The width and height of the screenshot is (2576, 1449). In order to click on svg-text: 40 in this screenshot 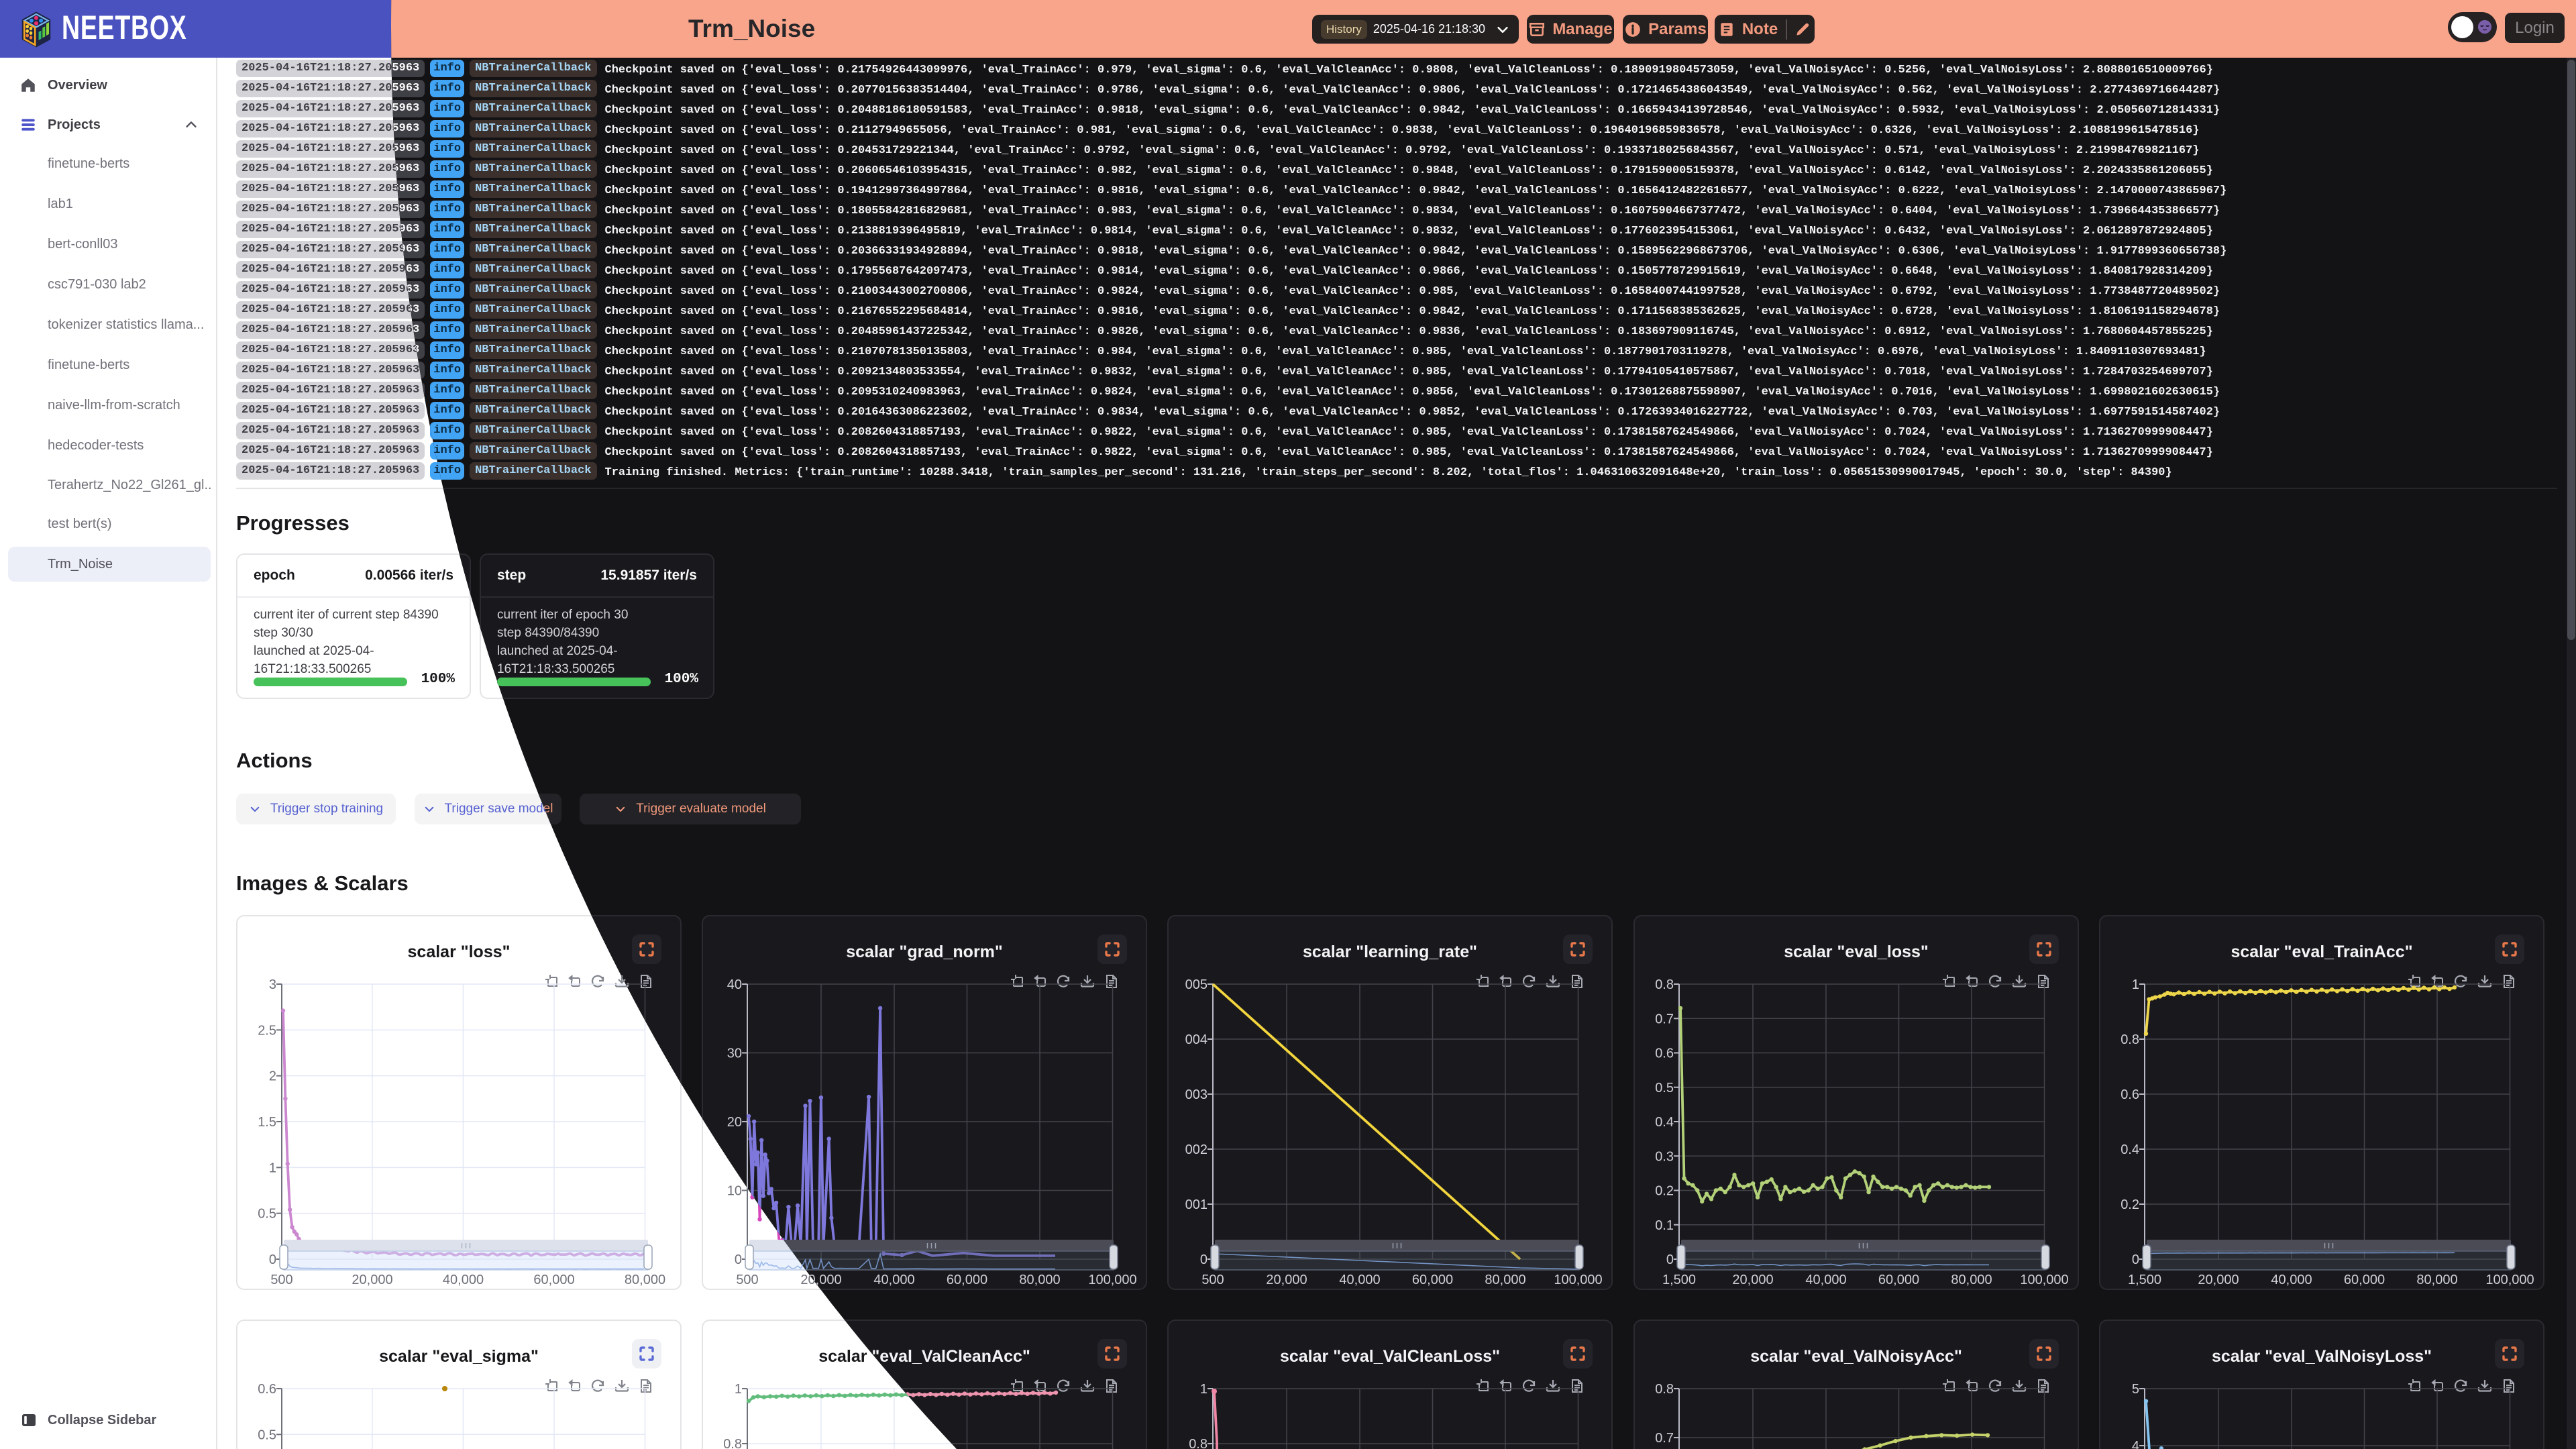, I will do `click(734, 984)`.